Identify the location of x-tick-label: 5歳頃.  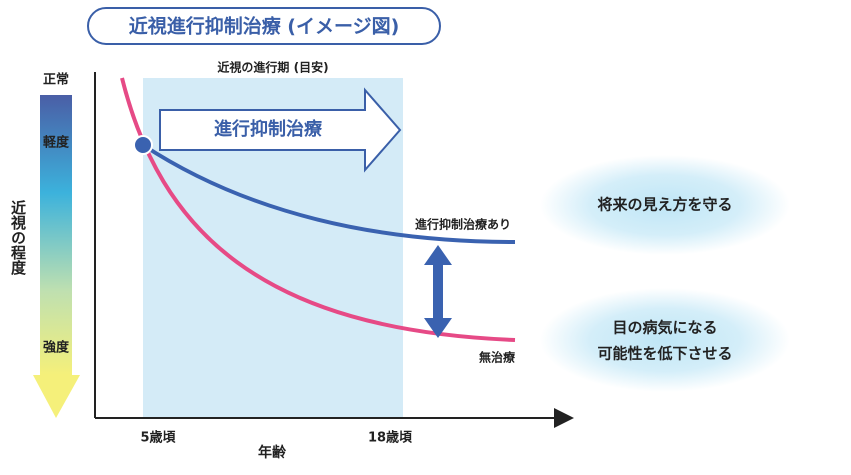
(158, 438).